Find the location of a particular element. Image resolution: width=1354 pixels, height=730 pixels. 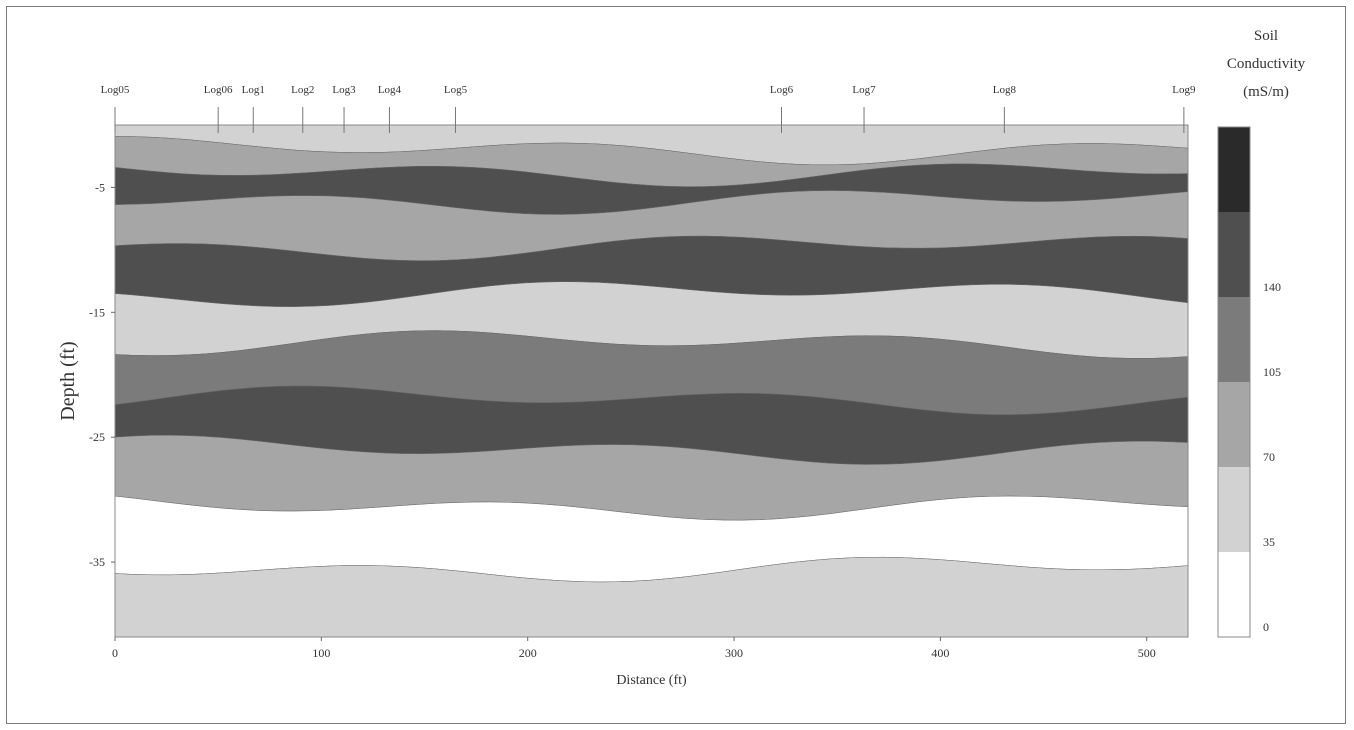

x-axis-title: Distance (ft) is located at coordinates (651, 680).